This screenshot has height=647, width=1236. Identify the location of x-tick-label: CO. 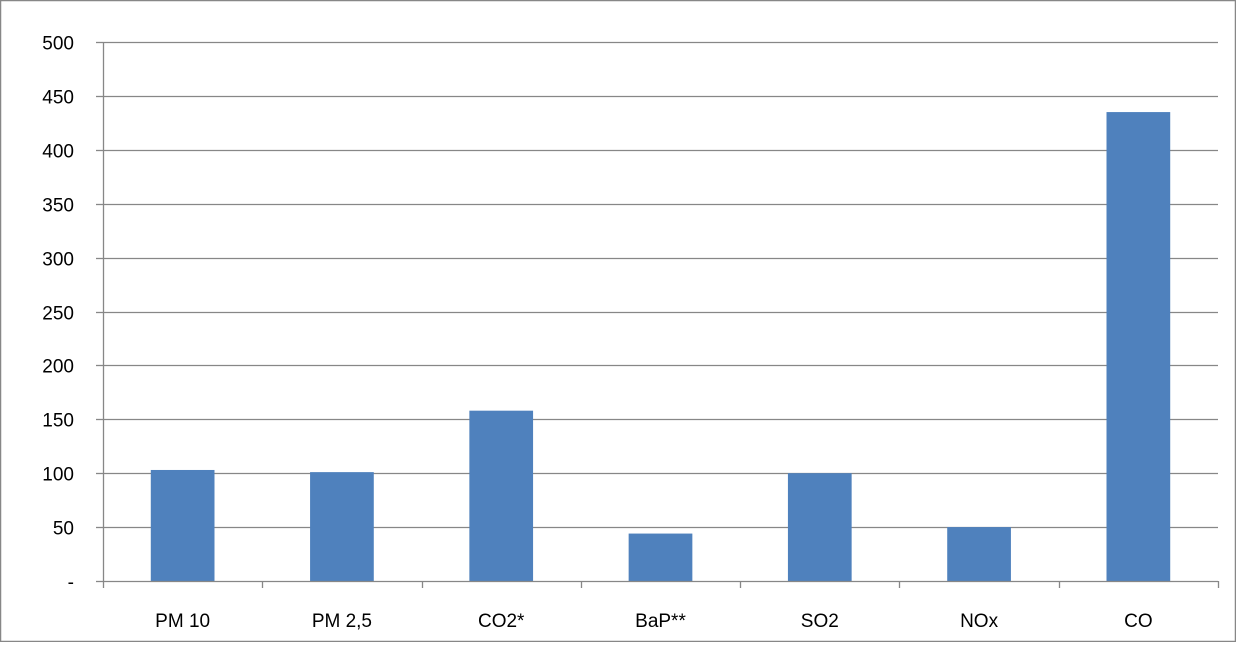
(1138, 621).